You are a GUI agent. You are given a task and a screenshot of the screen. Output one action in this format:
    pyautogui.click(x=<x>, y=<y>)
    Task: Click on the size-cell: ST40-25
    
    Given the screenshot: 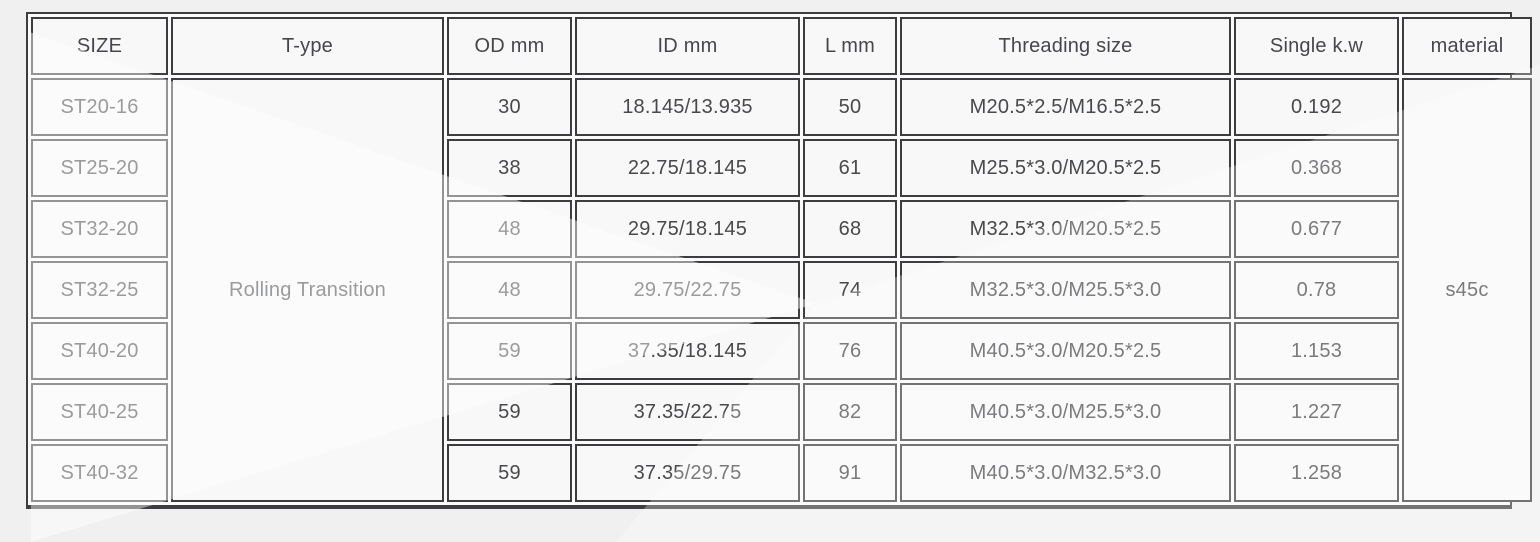 What is the action you would take?
    pyautogui.click(x=99, y=412)
    